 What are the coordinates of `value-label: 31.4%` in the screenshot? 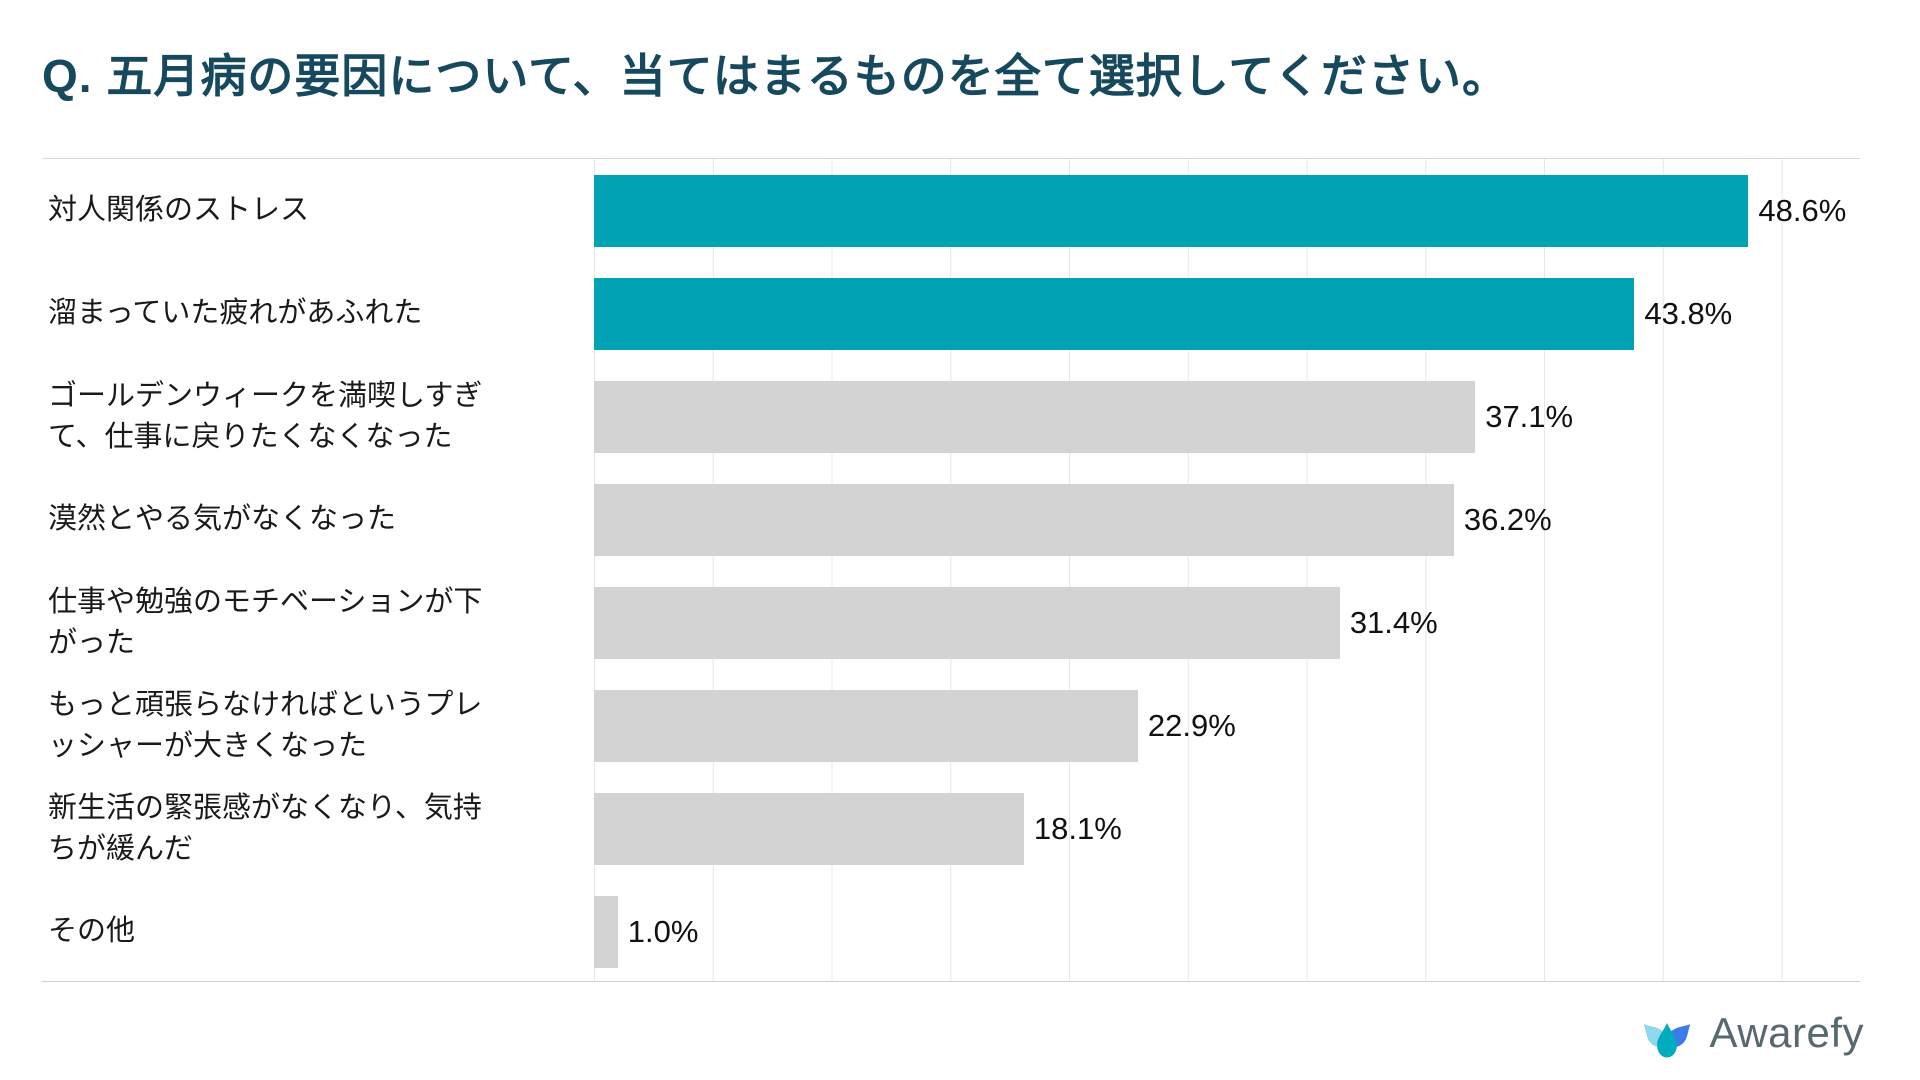 It's located at (1393, 622).